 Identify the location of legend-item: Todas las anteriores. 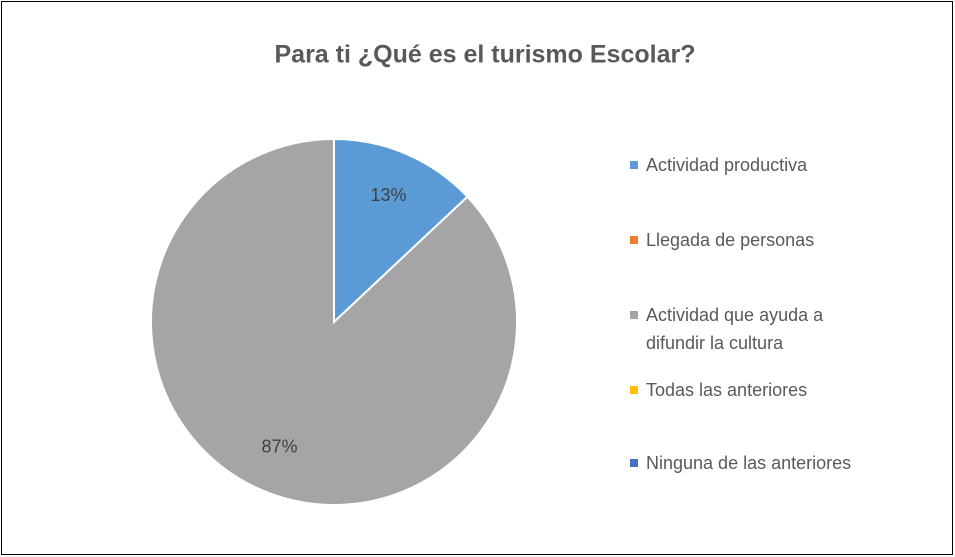
(780, 390).